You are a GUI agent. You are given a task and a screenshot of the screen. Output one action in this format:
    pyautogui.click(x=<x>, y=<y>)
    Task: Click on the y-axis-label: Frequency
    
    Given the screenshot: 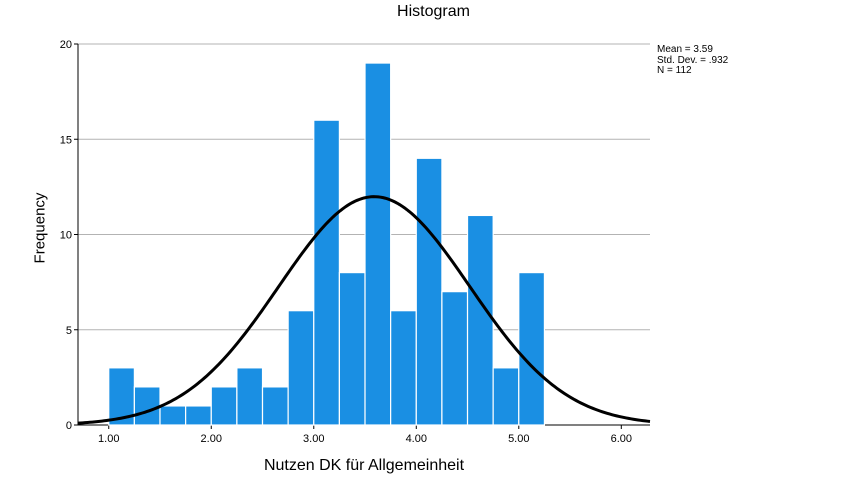 What is the action you would take?
    pyautogui.click(x=40, y=228)
    